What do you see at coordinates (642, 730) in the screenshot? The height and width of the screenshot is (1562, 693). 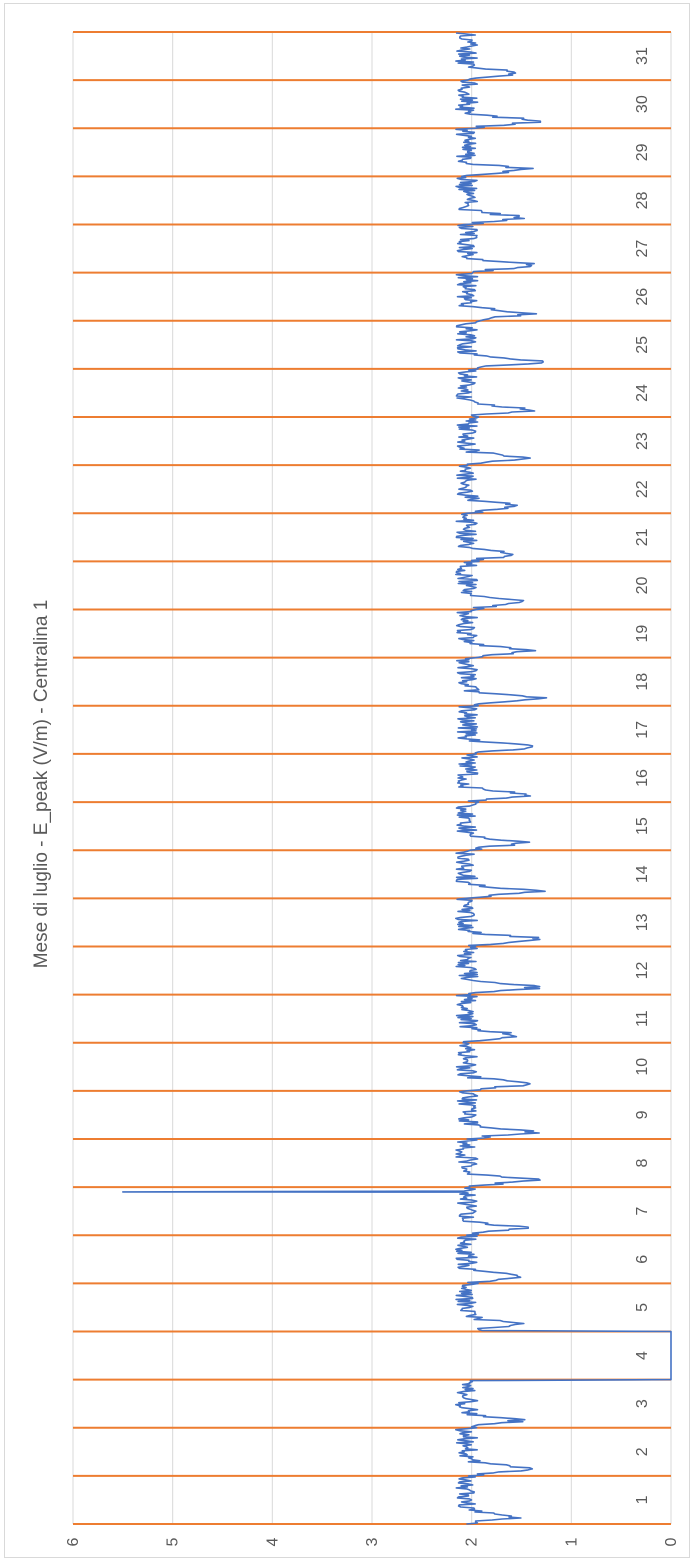 I see `day-tick-label: 17` at bounding box center [642, 730].